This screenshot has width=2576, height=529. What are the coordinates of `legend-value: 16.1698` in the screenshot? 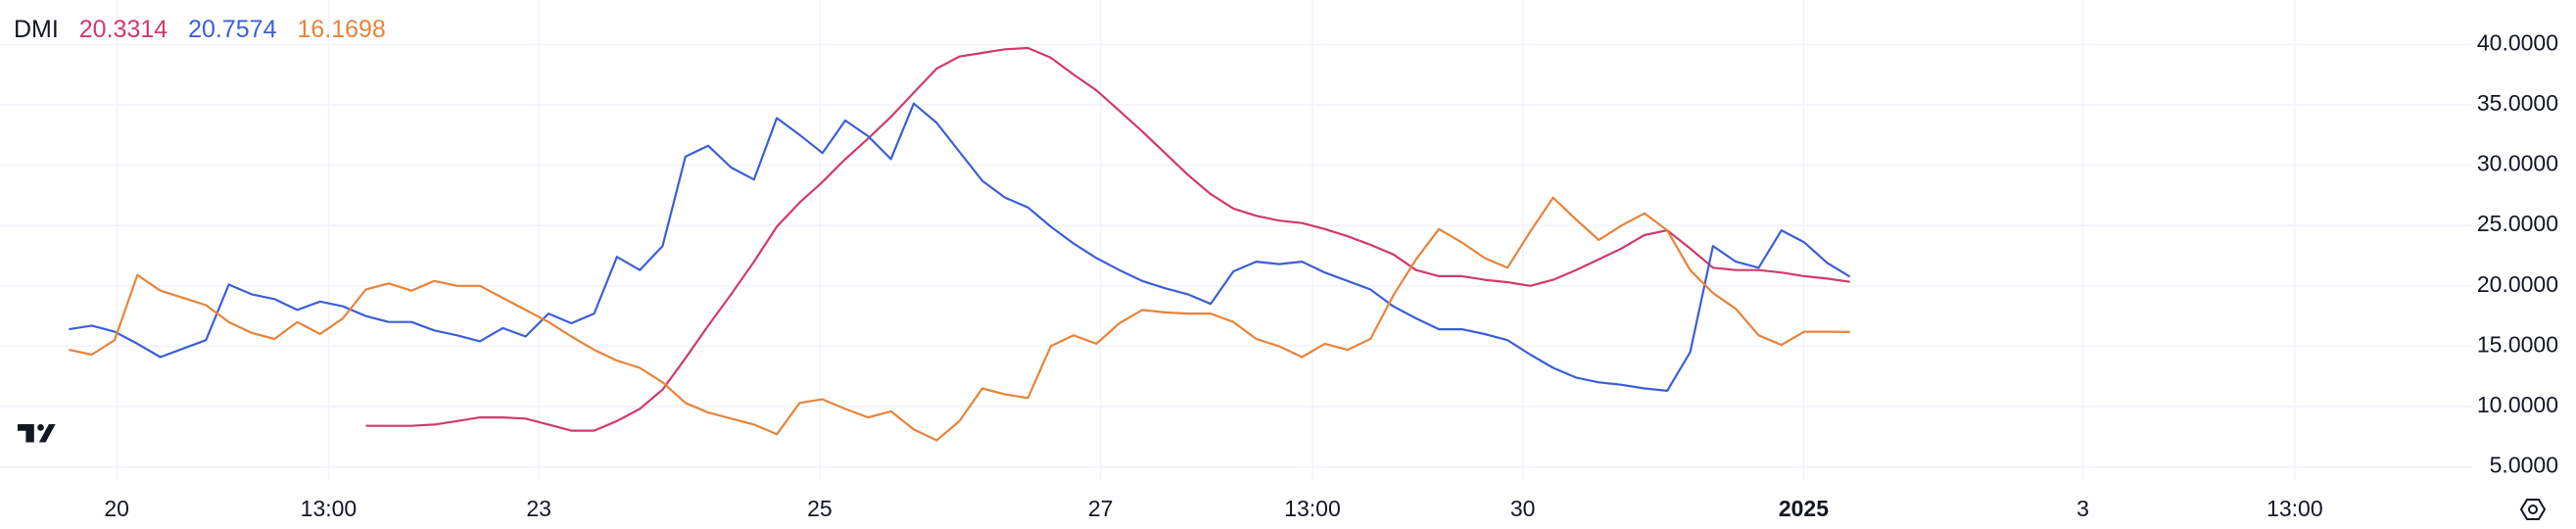 It's located at (341, 29).